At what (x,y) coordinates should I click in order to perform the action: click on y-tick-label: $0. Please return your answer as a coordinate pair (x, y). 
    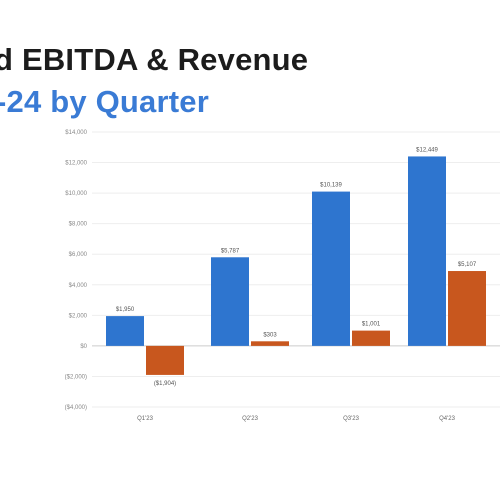
    Looking at the image, I should click on (83, 347).